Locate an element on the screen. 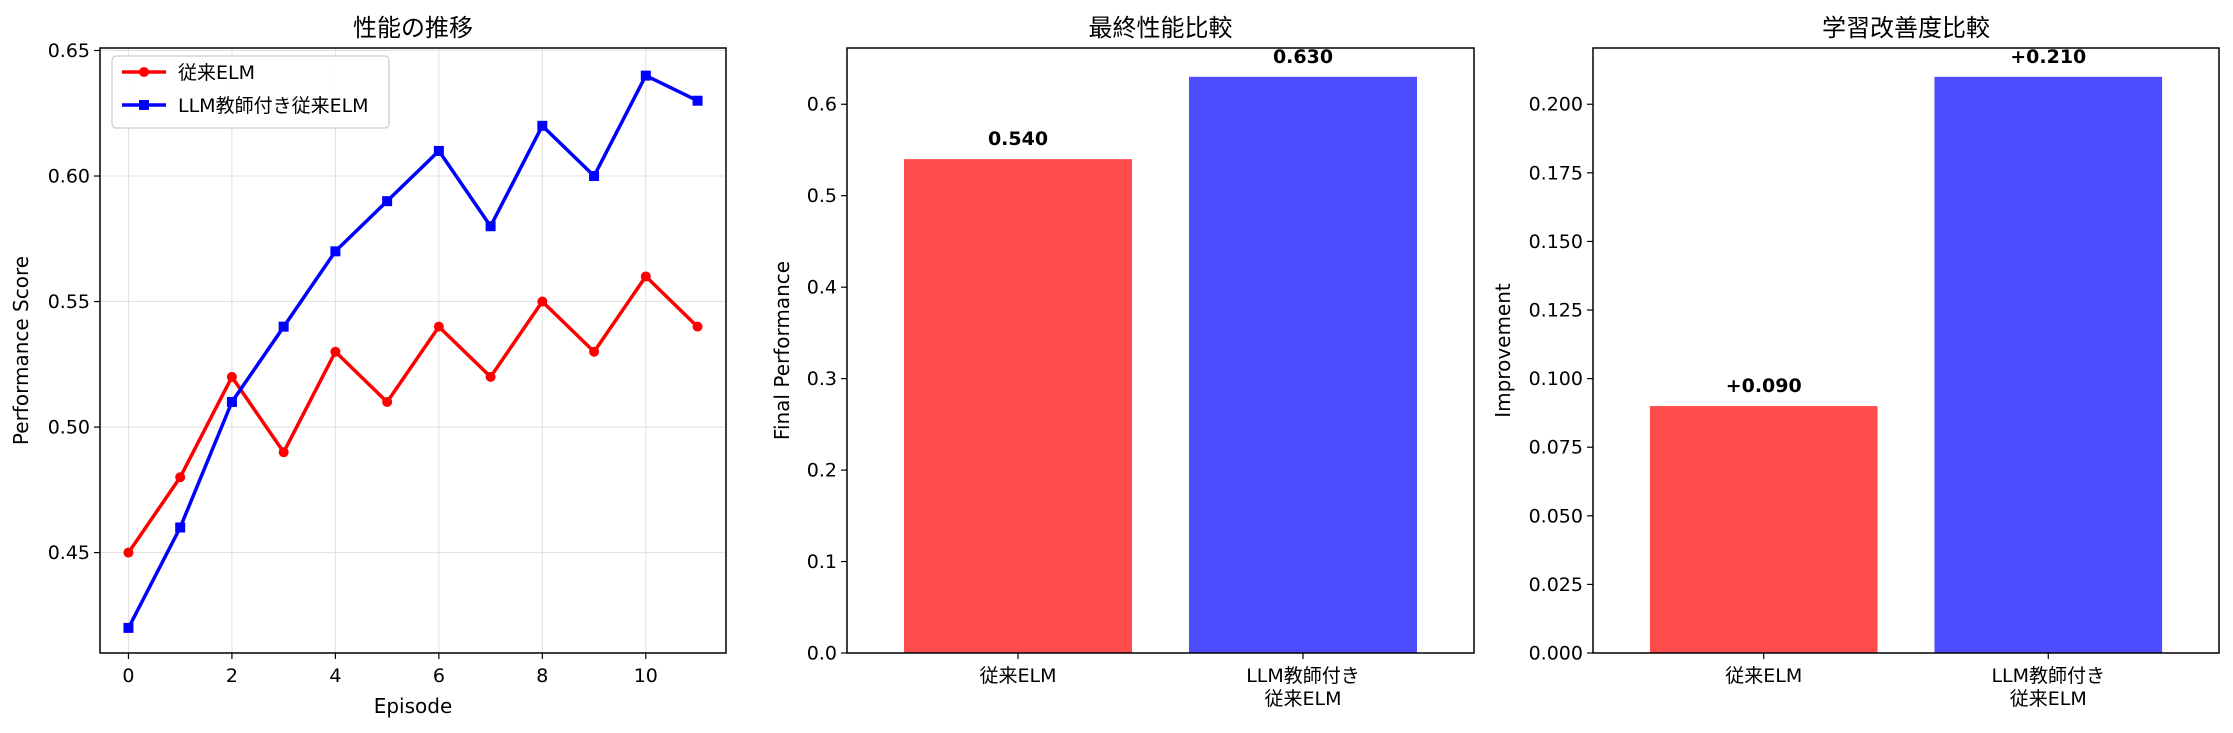  x-tick-label: 6 is located at coordinates (439, 676).